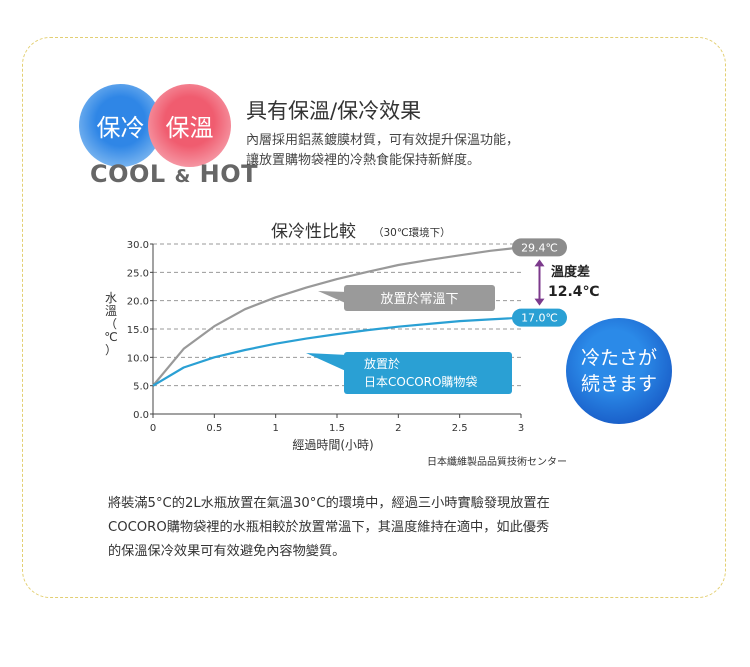  What do you see at coordinates (111, 350) in the screenshot?
I see `y-axis-label-char: ）` at bounding box center [111, 350].